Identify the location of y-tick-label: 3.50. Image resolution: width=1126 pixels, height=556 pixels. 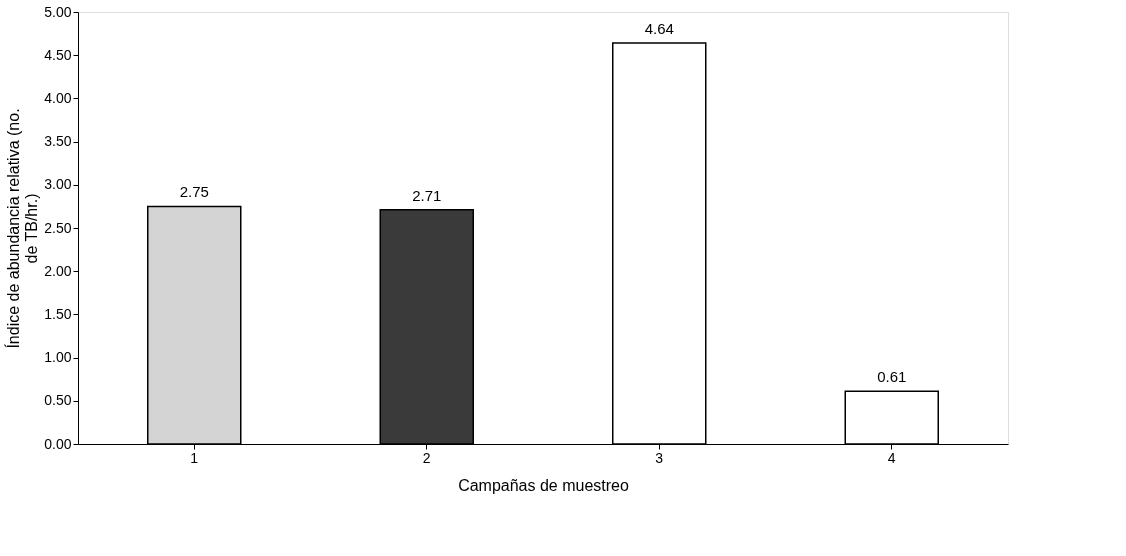
(58, 141).